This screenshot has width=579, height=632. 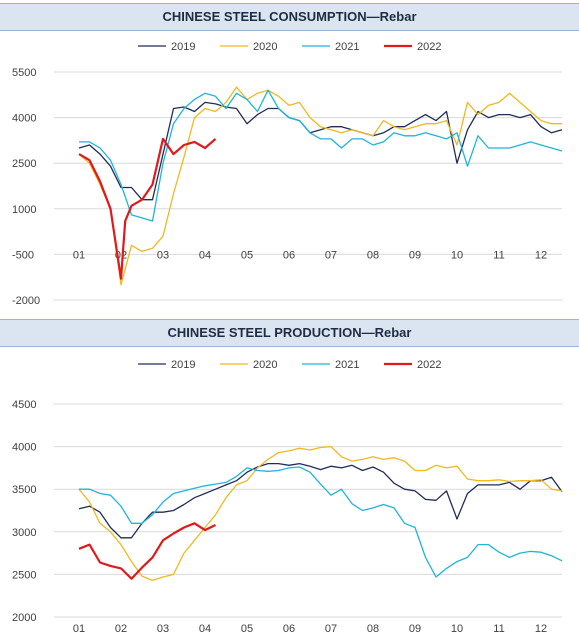 I want to click on y-tick-label: -2000, so click(x=26, y=301).